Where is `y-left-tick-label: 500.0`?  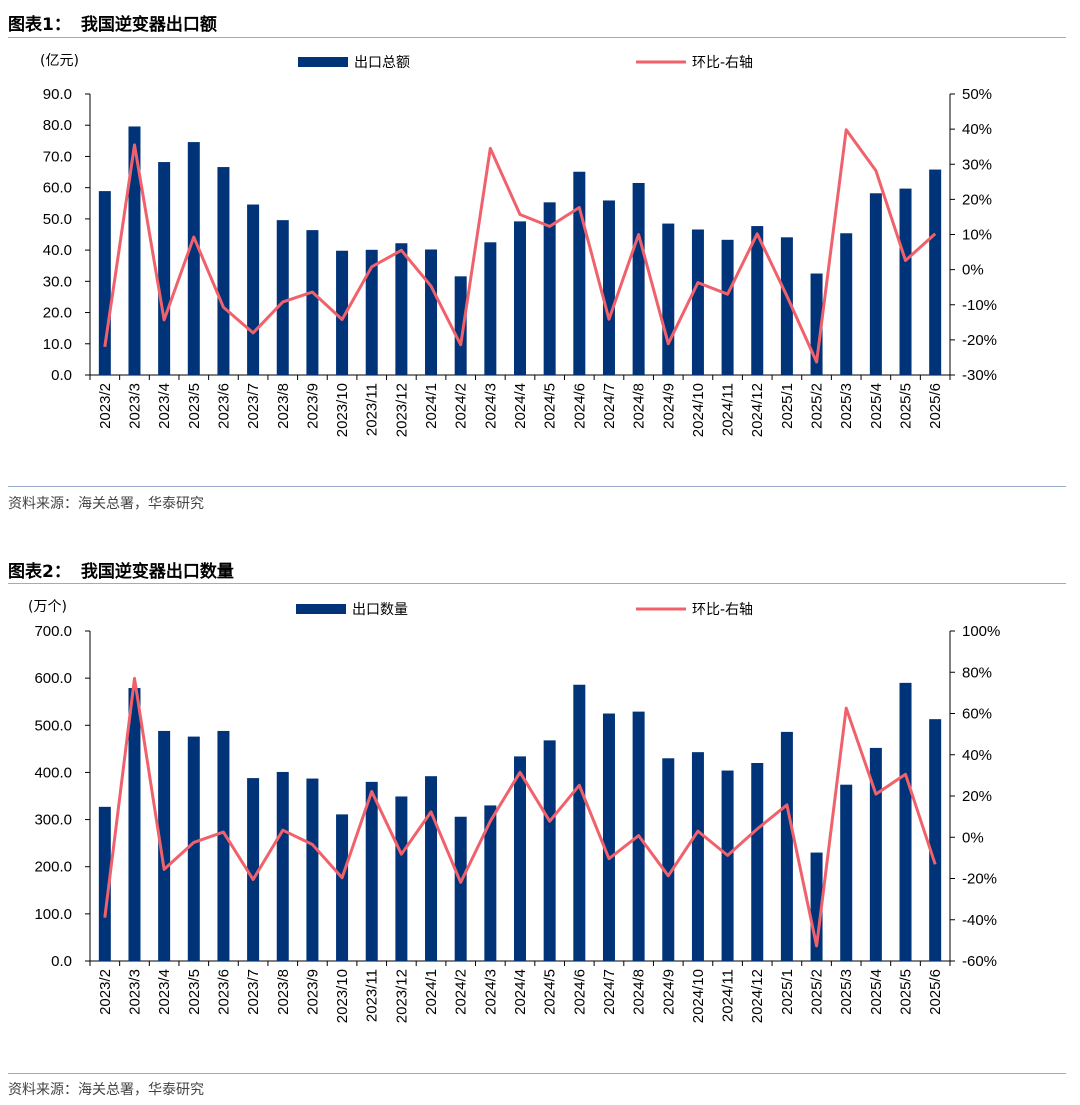 y-left-tick-label: 500.0 is located at coordinates (53, 725).